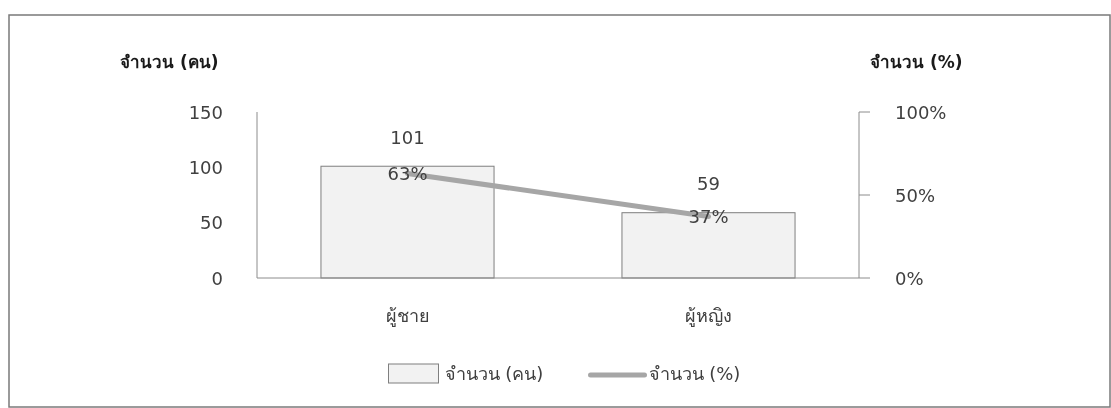 The width and height of the screenshot is (1111, 408). What do you see at coordinates (708, 184) in the screenshot?
I see `data-label: 59` at bounding box center [708, 184].